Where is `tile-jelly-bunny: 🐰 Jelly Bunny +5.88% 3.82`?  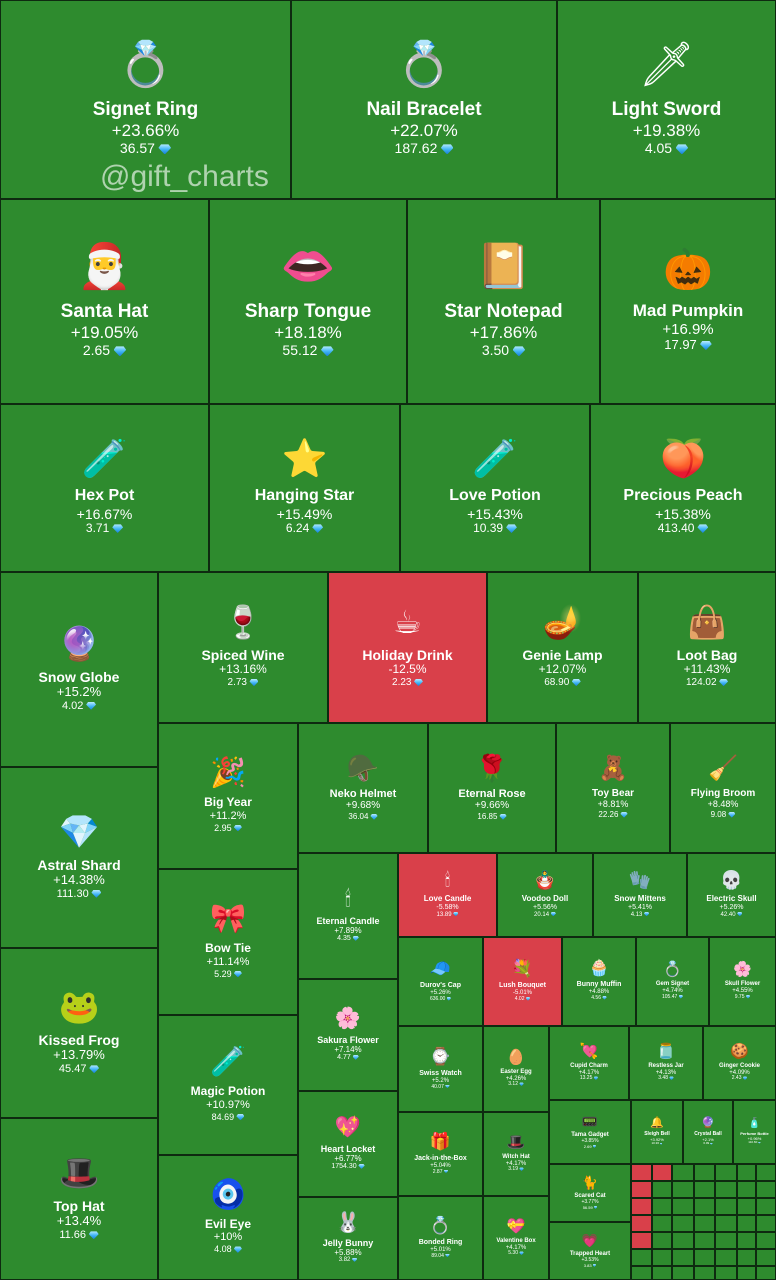 tile-jelly-bunny: 🐰 Jelly Bunny +5.88% 3.82 is located at coordinates (348, 1238).